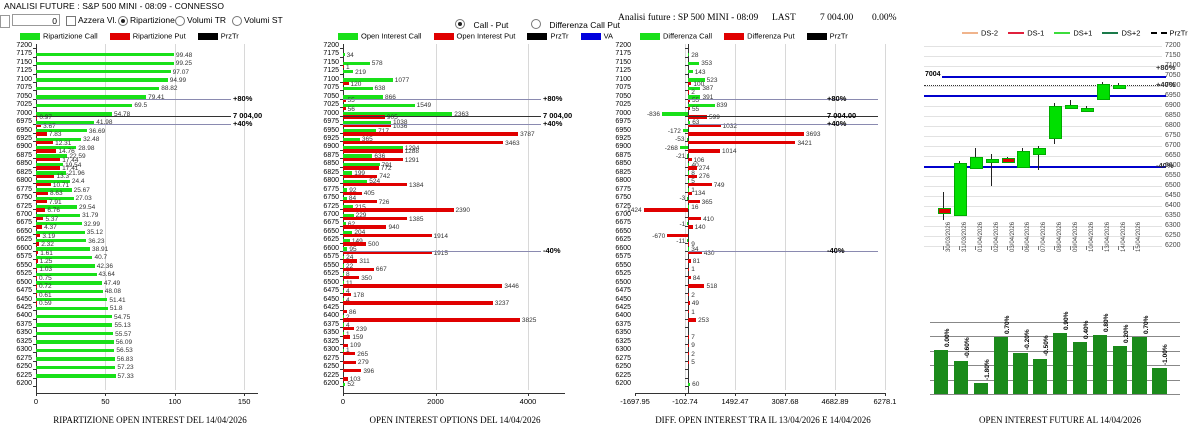  Describe the element at coordinates (700, 228) in the screenshot. I see `bar-value-put: 140` at that location.